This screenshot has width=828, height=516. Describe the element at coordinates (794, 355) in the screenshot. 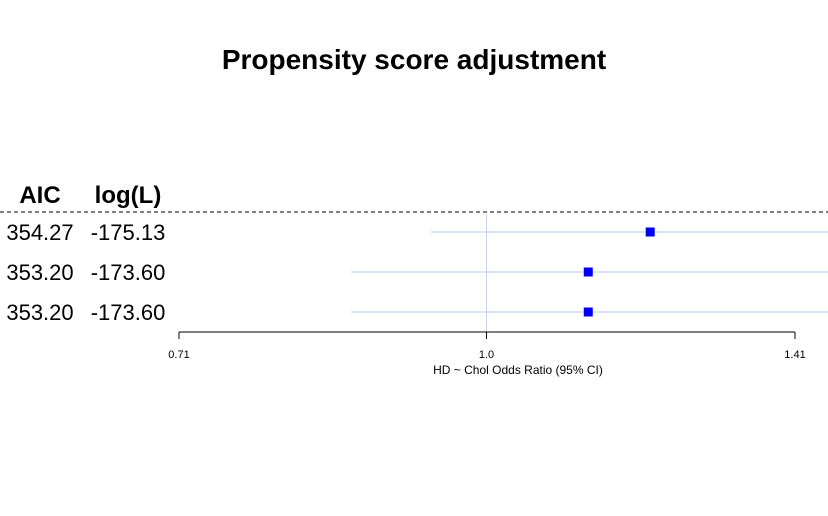

I see `x-tick-label: 1.41` at that location.